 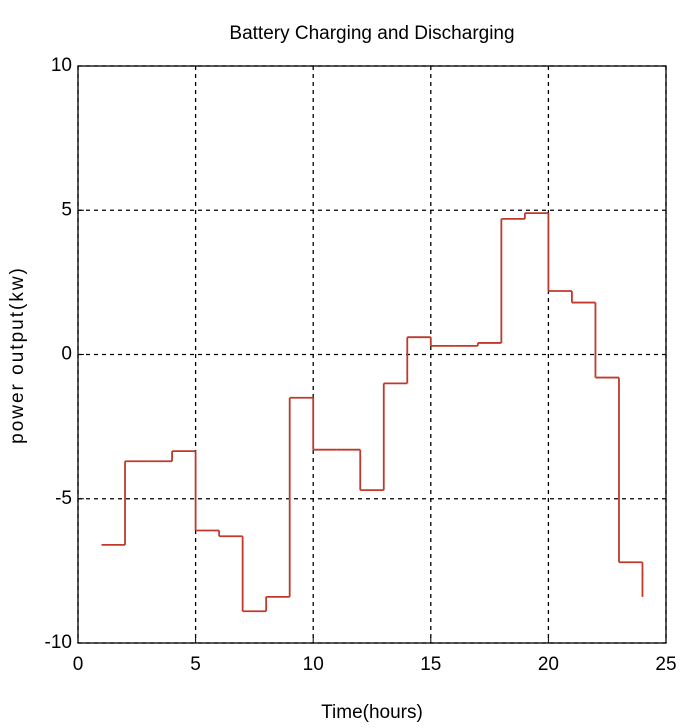 I want to click on x-tick-label: 5, so click(x=195, y=664).